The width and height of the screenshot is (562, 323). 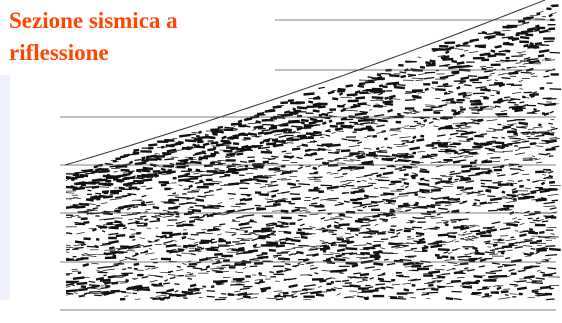 What do you see at coordinates (59, 52) in the screenshot?
I see `title-line: riflessione` at bounding box center [59, 52].